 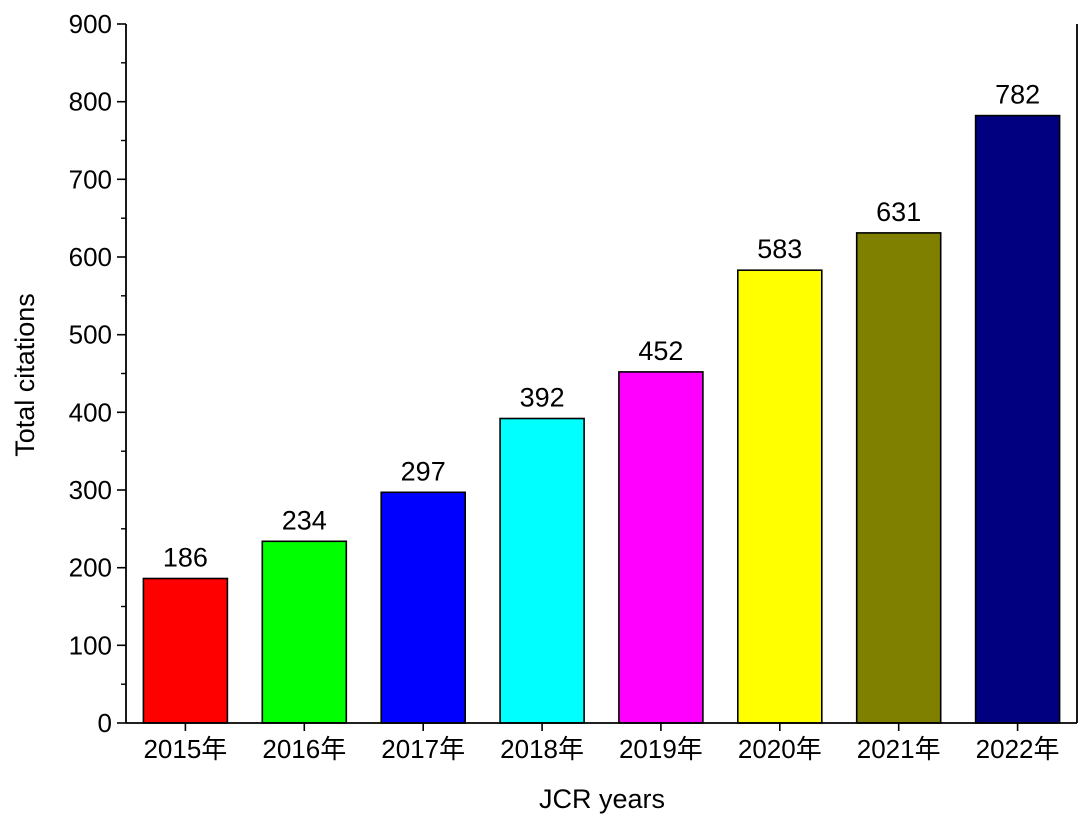 I want to click on y-tick-label-9: 900, so click(x=90, y=24).